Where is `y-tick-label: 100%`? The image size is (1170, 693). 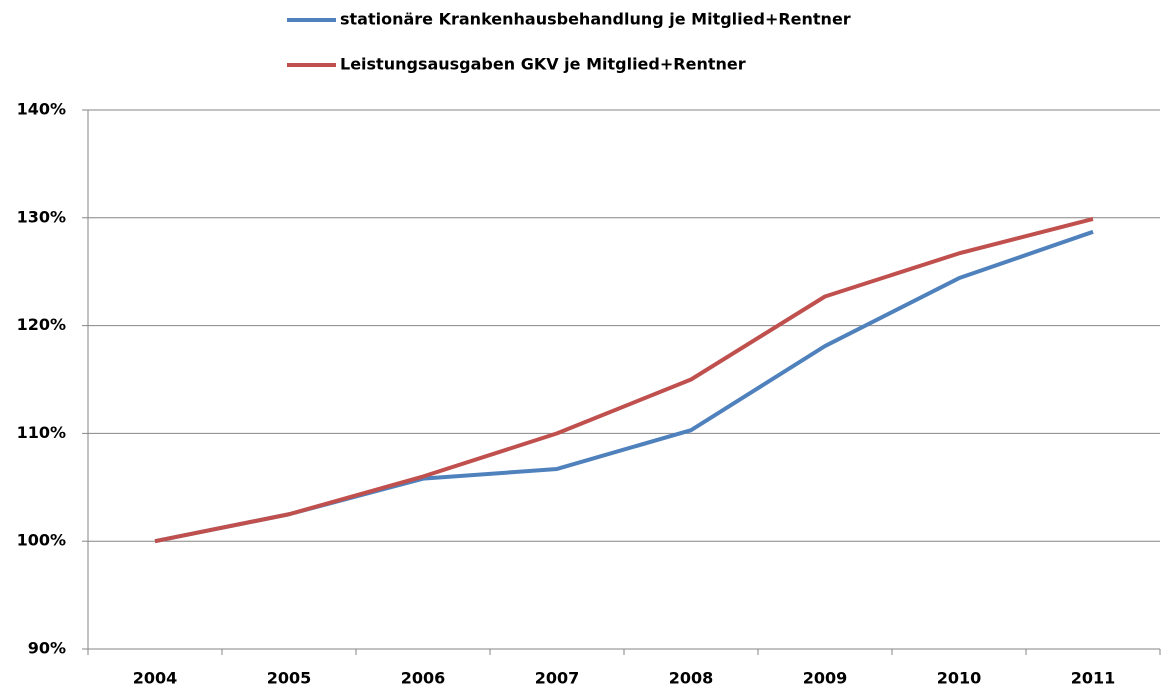 y-tick-label: 100% is located at coordinates (41, 540).